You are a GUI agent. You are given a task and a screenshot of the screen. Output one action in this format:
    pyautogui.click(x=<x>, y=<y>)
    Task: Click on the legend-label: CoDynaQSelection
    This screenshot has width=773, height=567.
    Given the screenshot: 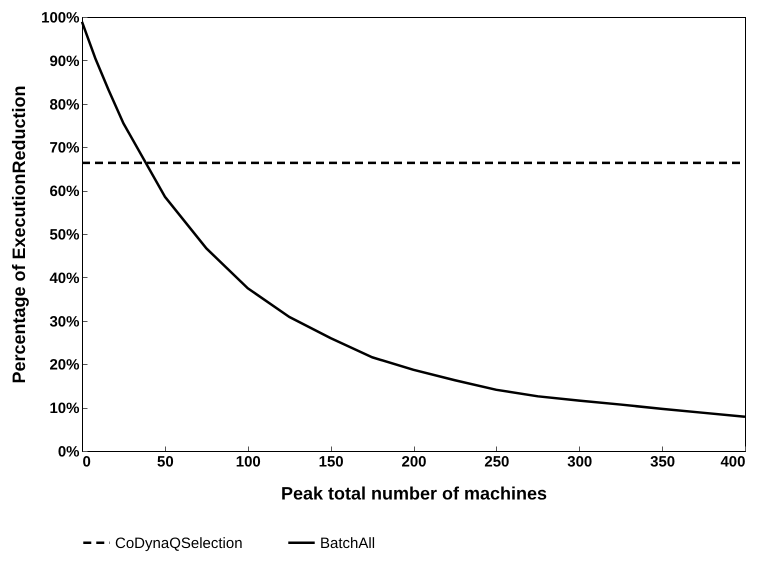 What is the action you would take?
    pyautogui.click(x=179, y=543)
    